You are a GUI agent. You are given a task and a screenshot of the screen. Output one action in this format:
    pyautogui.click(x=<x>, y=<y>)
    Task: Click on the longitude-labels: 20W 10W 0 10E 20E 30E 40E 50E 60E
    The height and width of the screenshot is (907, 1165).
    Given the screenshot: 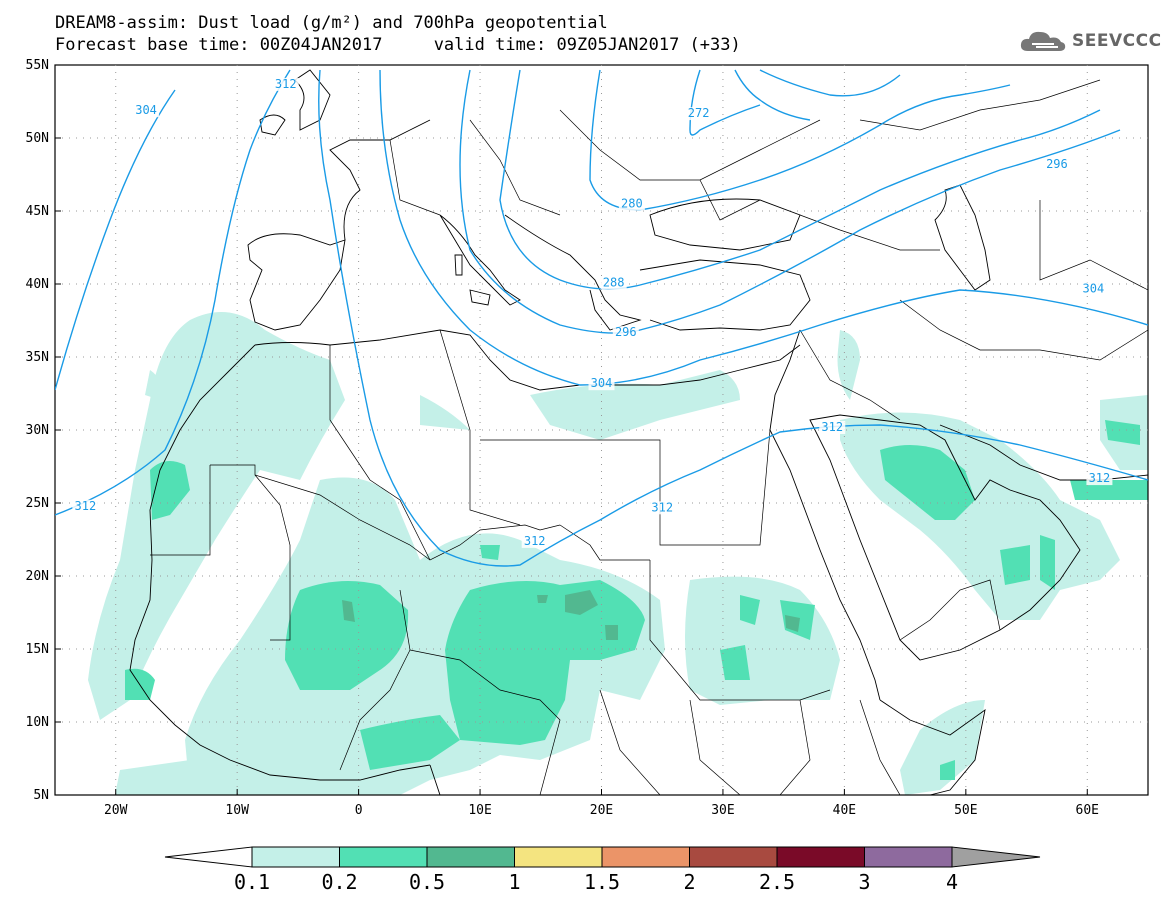 What is the action you would take?
    pyautogui.click(x=601, y=803)
    